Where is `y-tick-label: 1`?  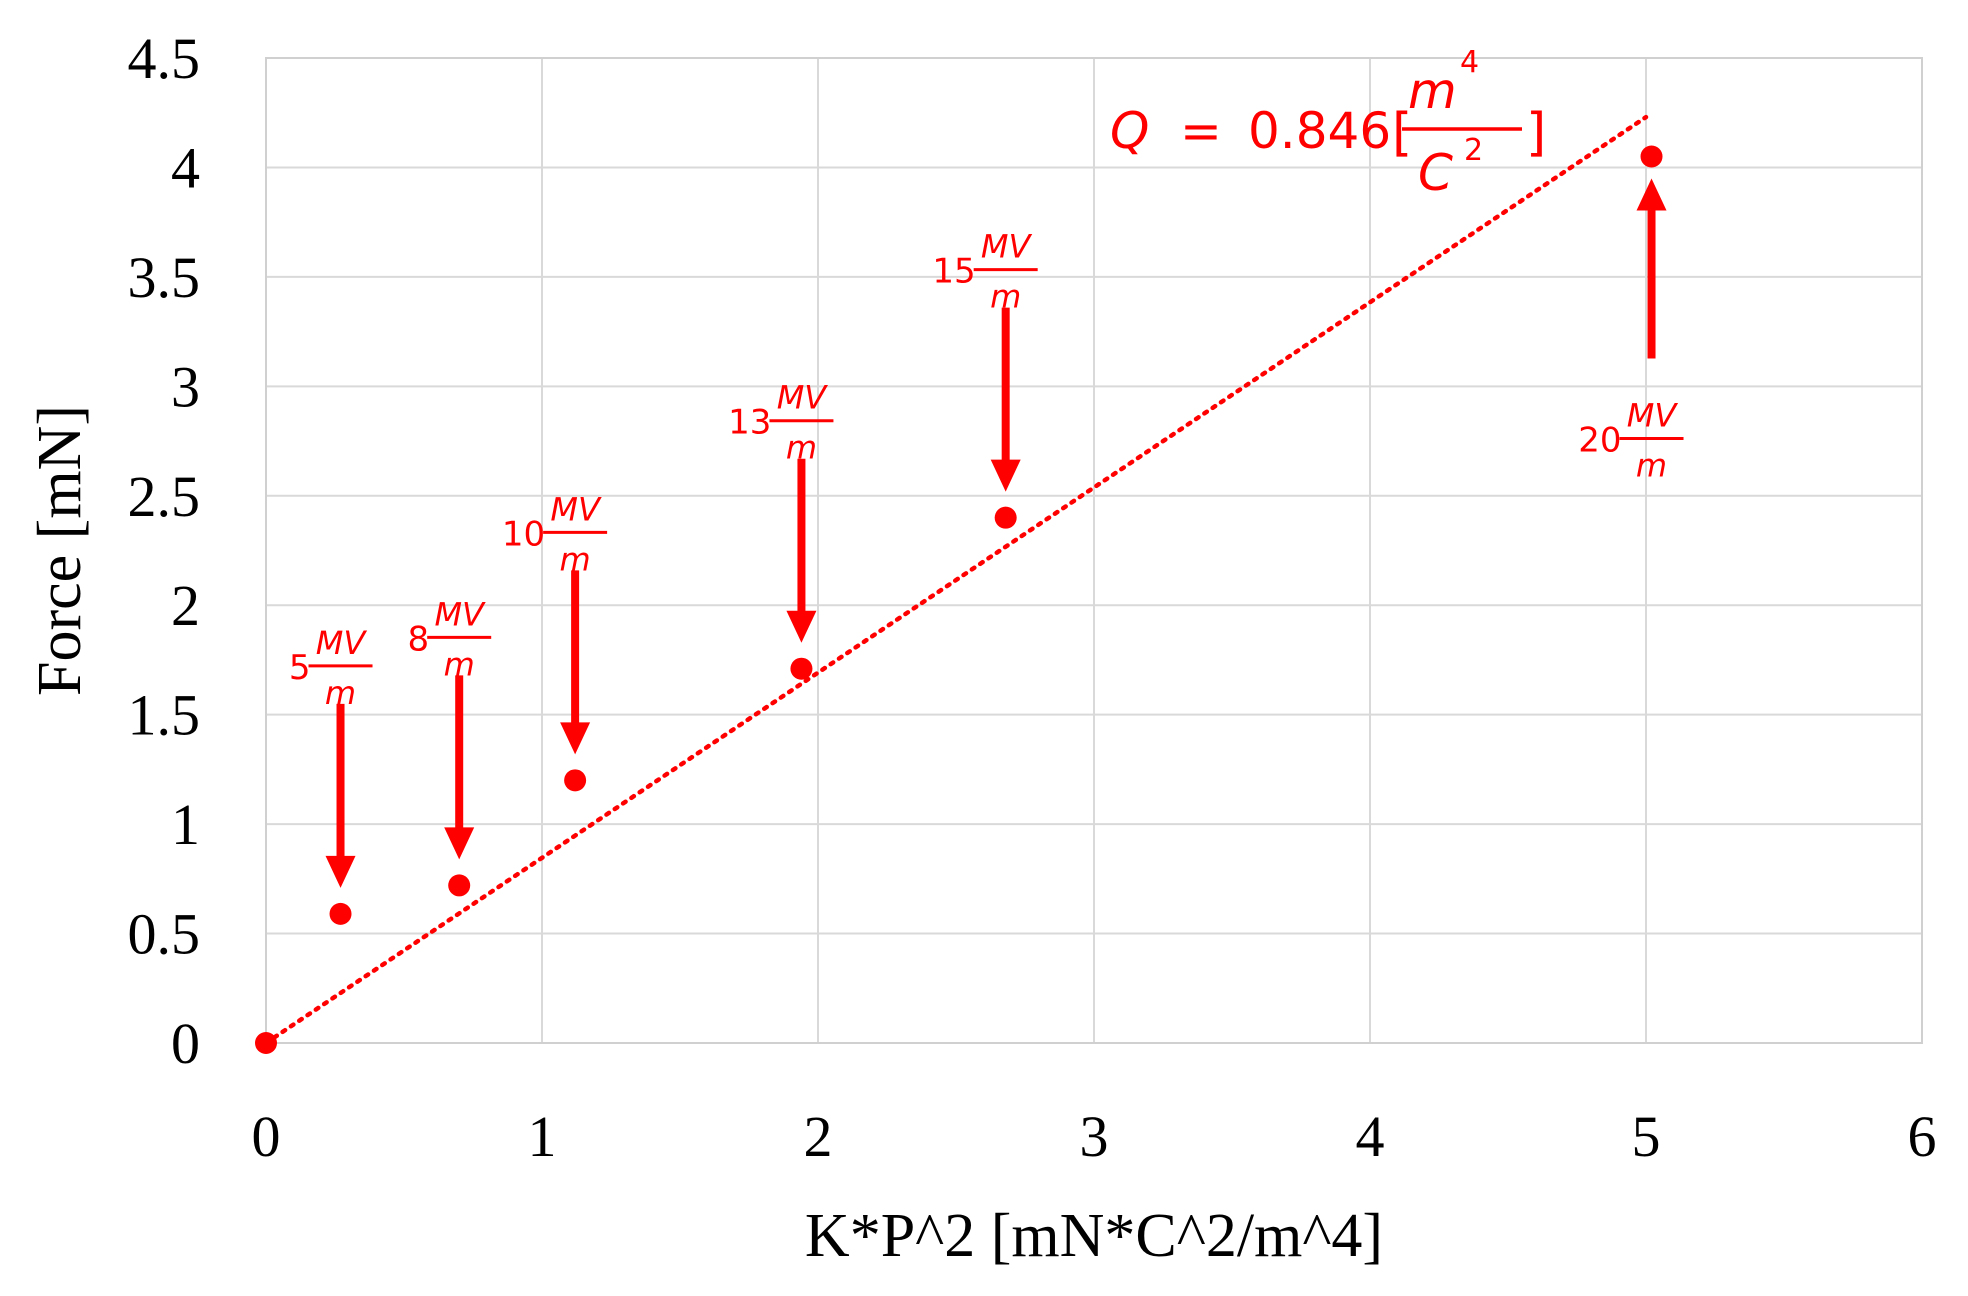
y-tick-label: 1 is located at coordinates (185, 824).